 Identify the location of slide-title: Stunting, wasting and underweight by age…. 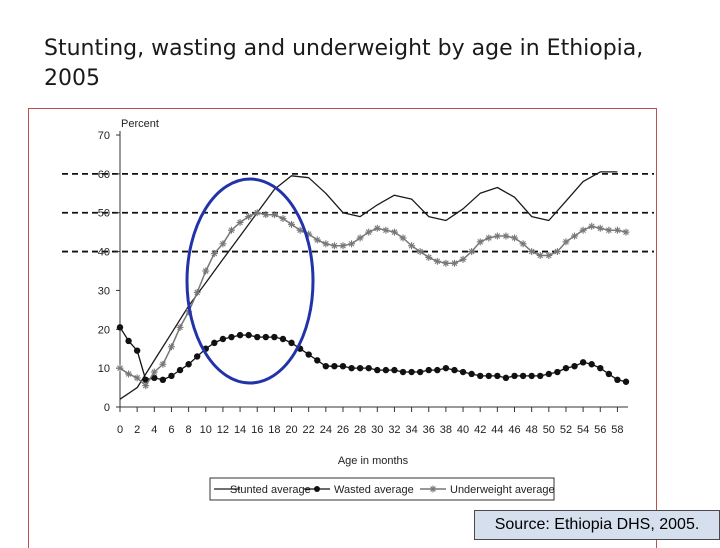
(344, 63).